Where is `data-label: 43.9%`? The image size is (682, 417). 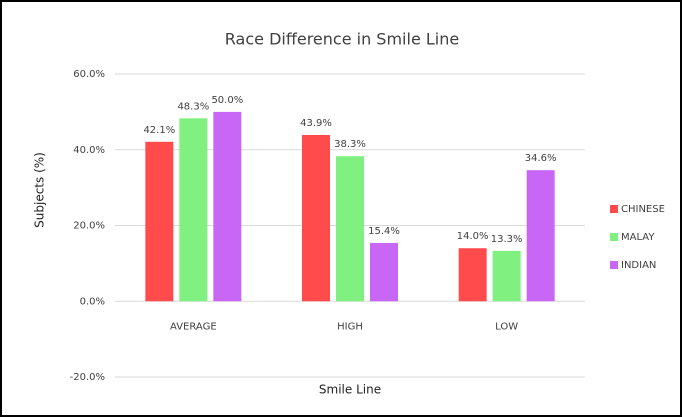
data-label: 43.9% is located at coordinates (316, 123).